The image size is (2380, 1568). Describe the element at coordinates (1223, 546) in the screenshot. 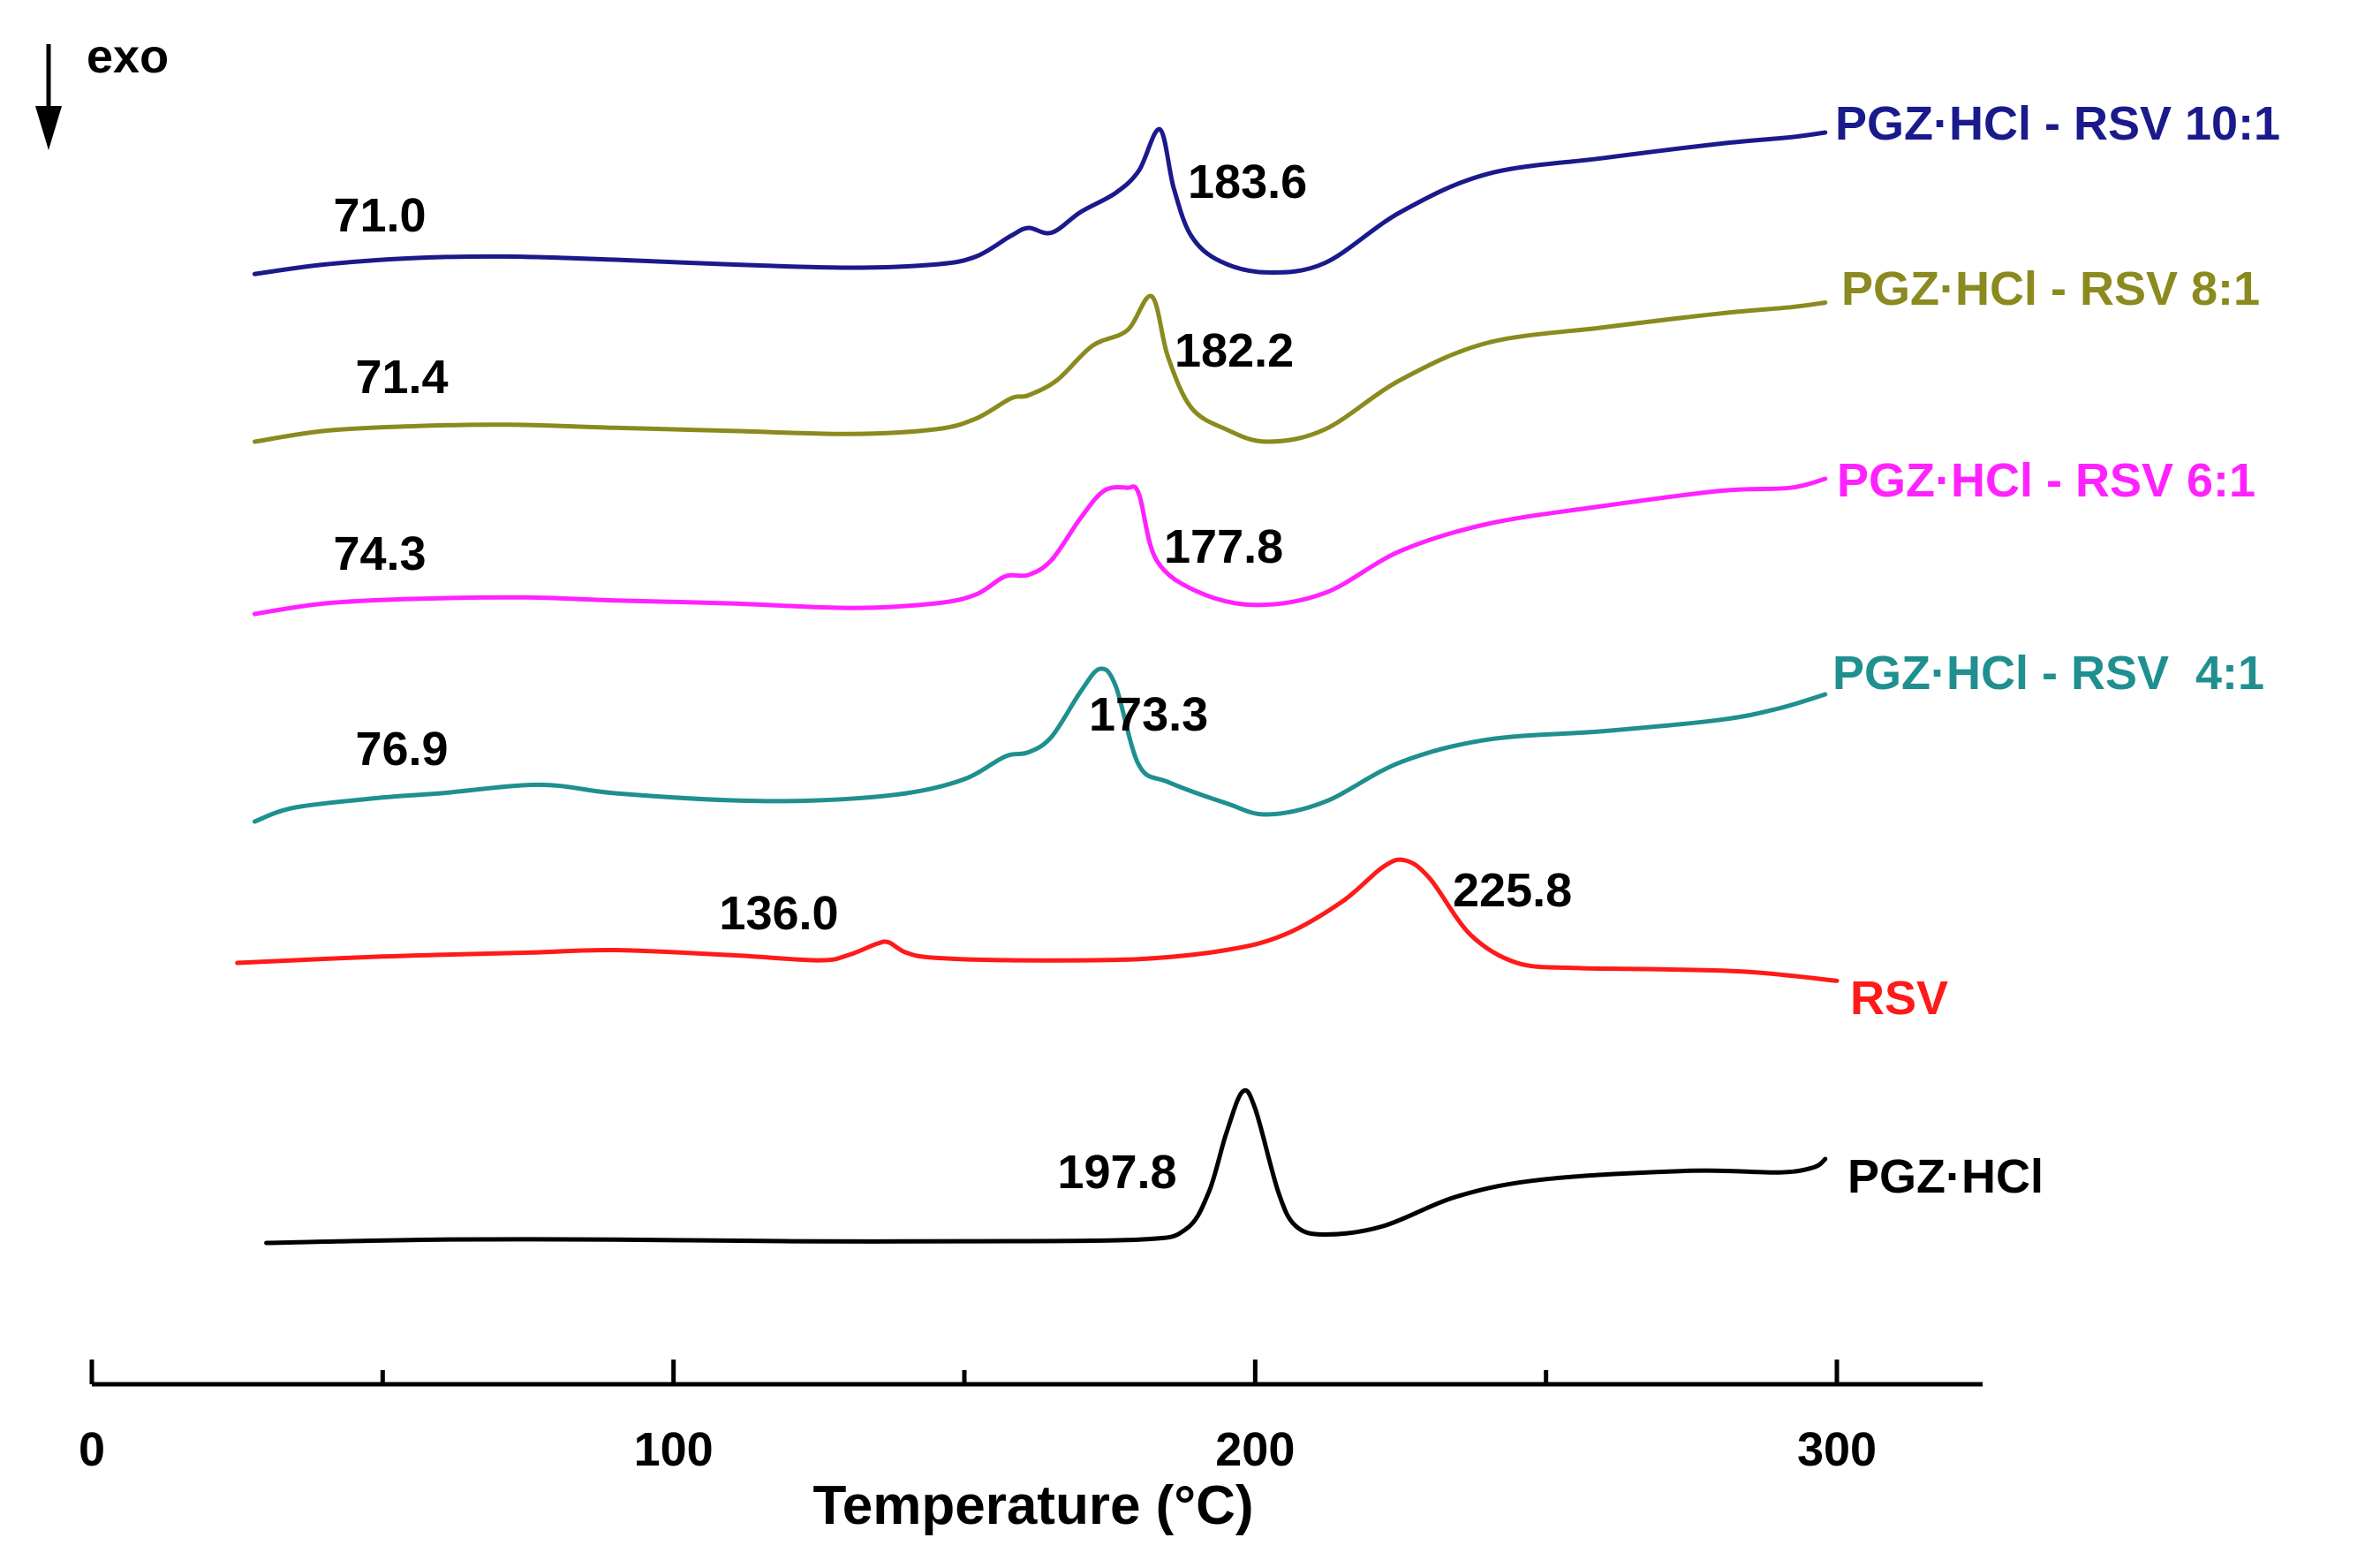

I see `peak-temperature-label: 177.8` at that location.